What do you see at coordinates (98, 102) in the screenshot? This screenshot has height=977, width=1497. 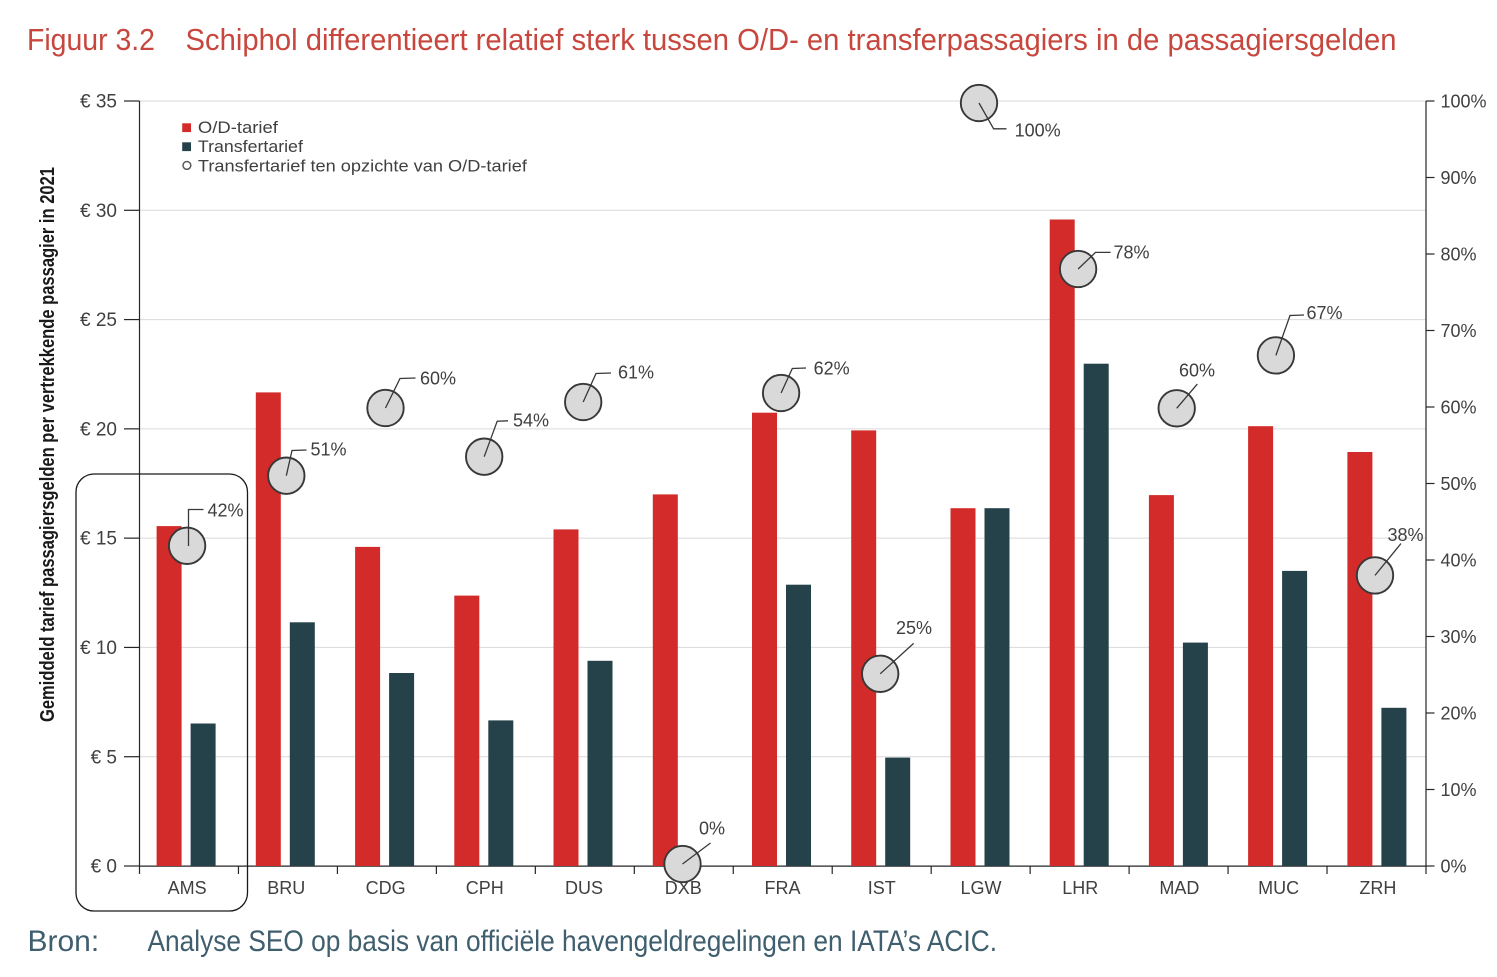 I see `svg-text: € 35` at bounding box center [98, 102].